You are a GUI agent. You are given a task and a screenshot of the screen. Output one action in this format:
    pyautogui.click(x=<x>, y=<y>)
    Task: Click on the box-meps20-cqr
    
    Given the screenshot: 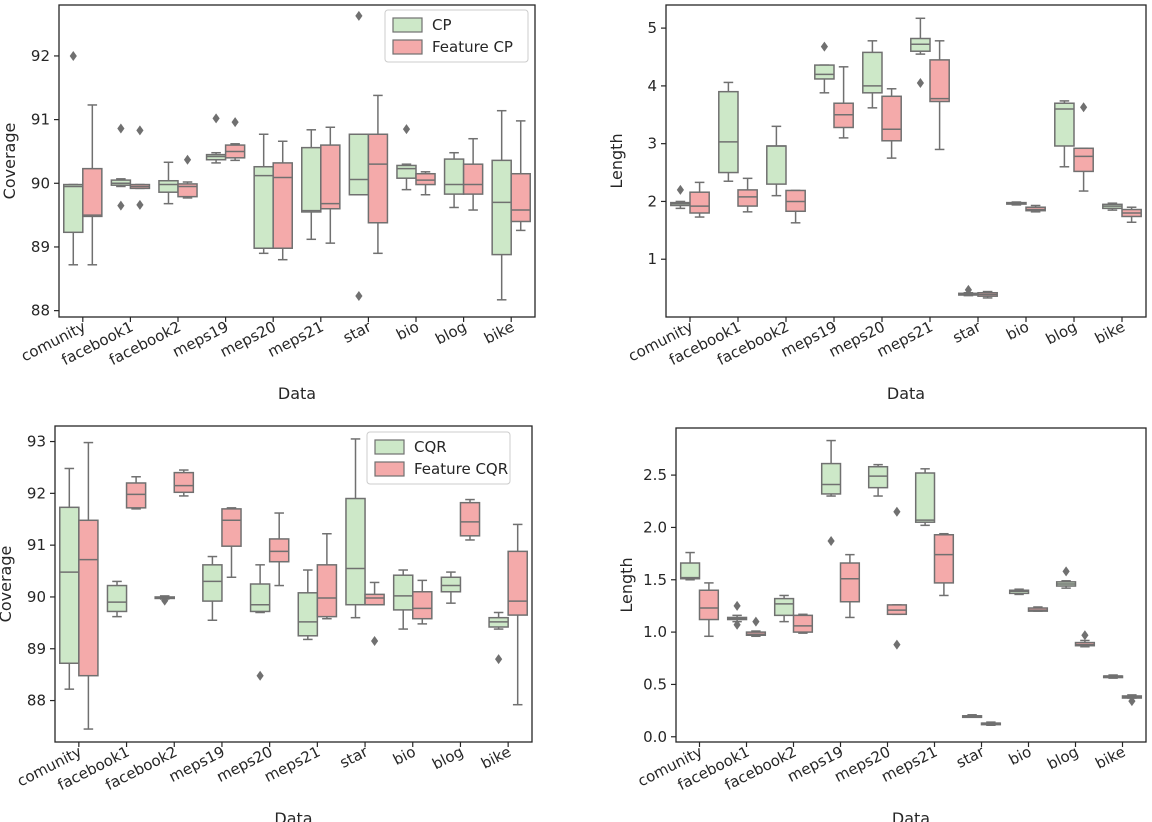 What is the action you would take?
    pyautogui.click(x=260, y=622)
    